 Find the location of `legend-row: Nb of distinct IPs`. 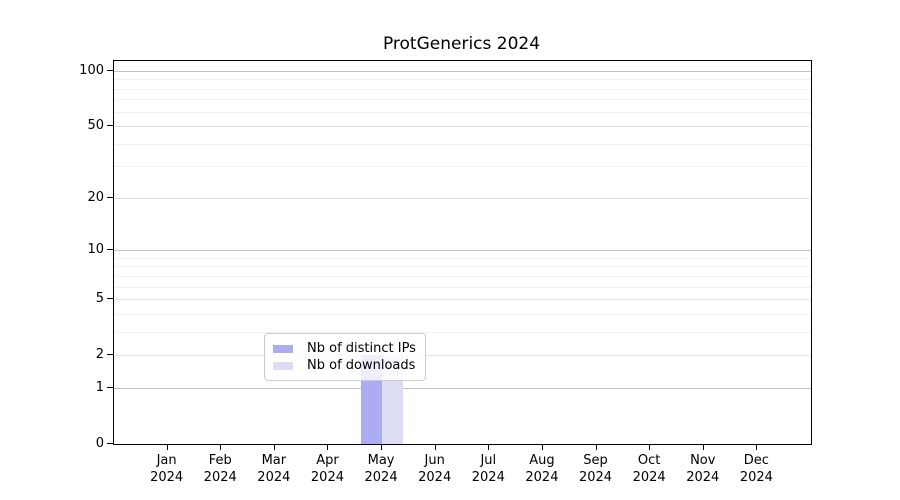

legend-row: Nb of distinct IPs is located at coordinates (344, 348).